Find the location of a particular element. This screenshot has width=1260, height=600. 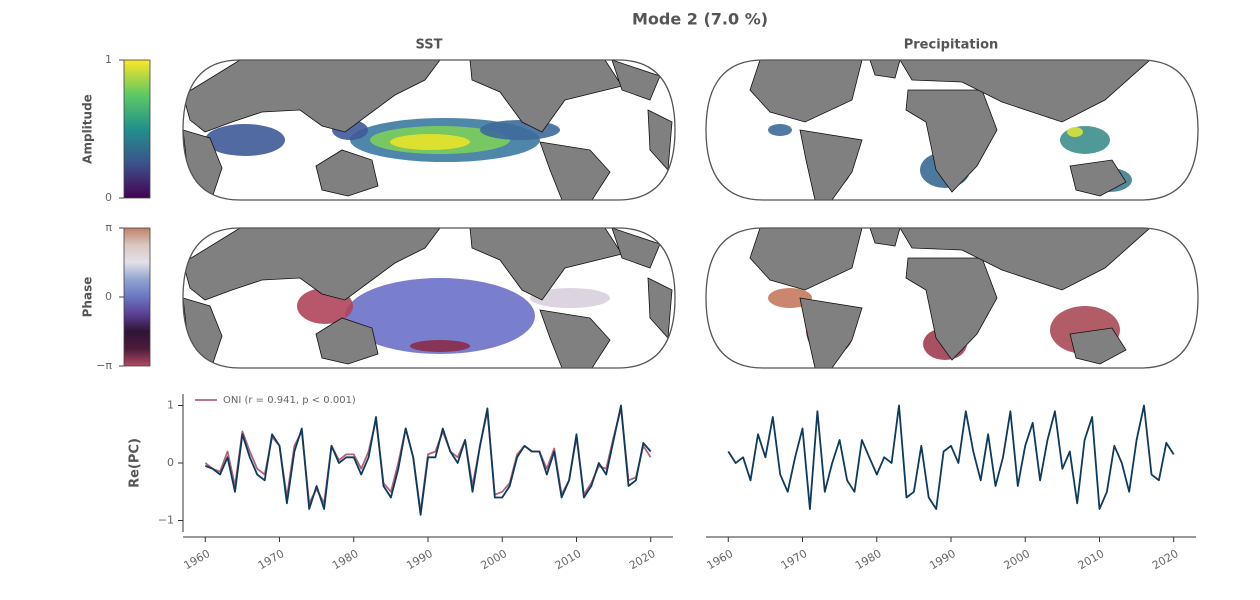

column-title: Precipitation is located at coordinates (951, 45).